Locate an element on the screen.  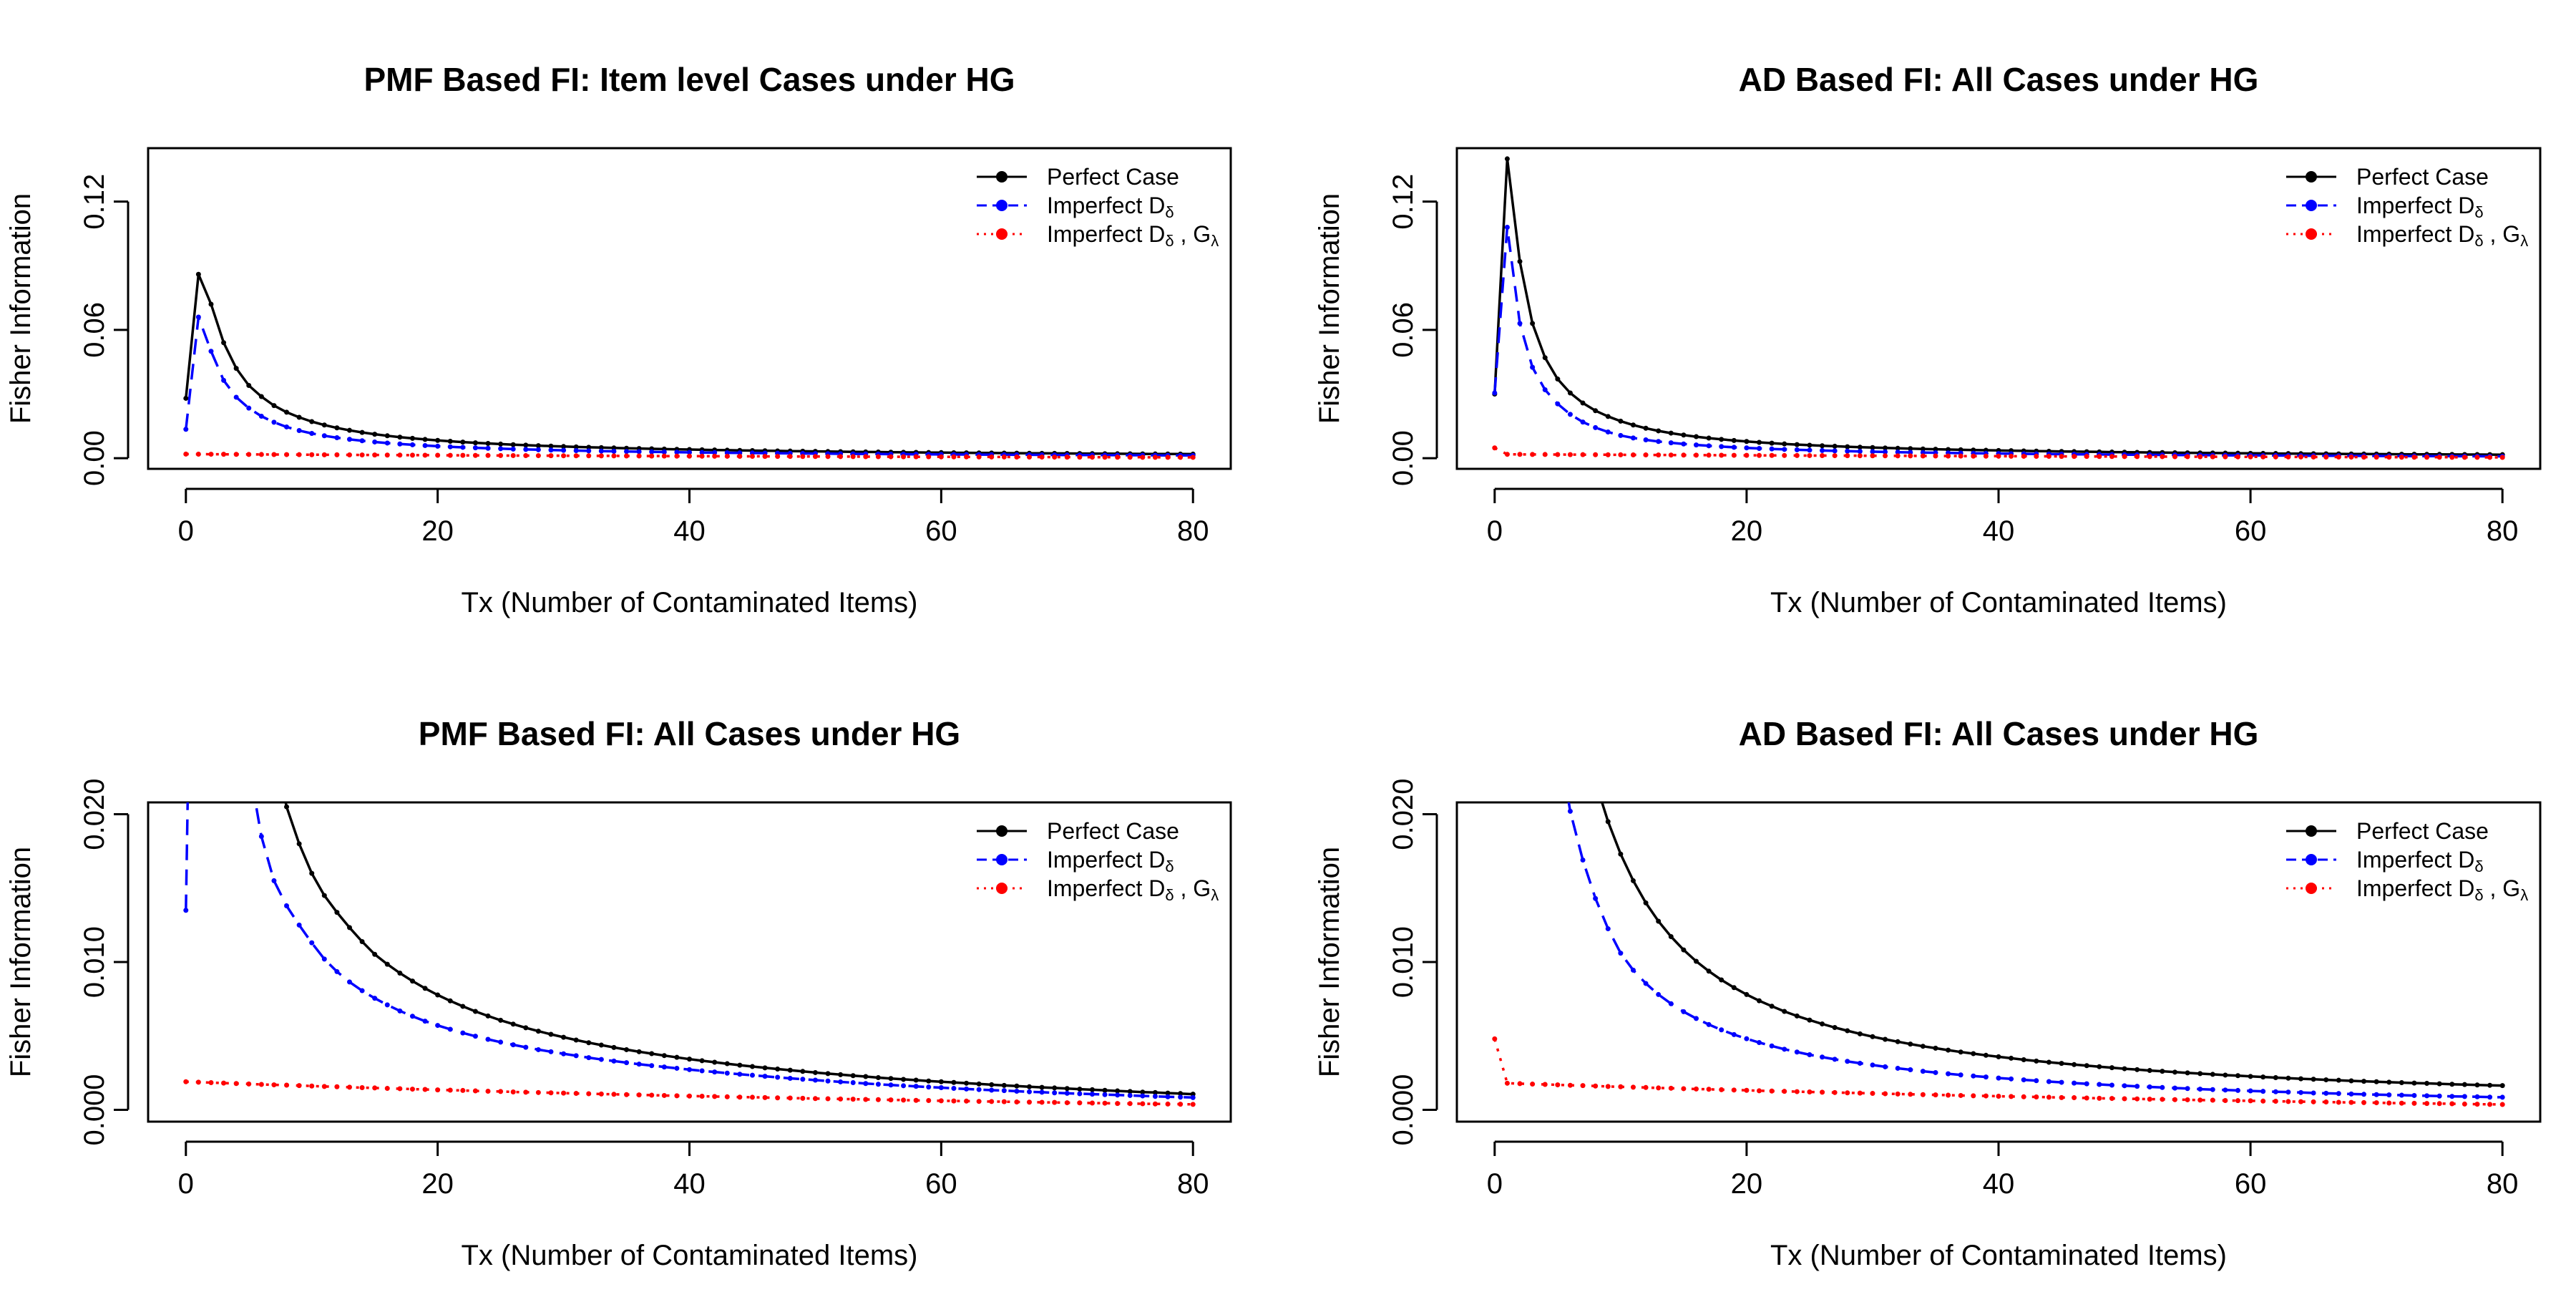
x-axis-label: Tx (Number of Contaminated Items) is located at coordinates (1998, 602).